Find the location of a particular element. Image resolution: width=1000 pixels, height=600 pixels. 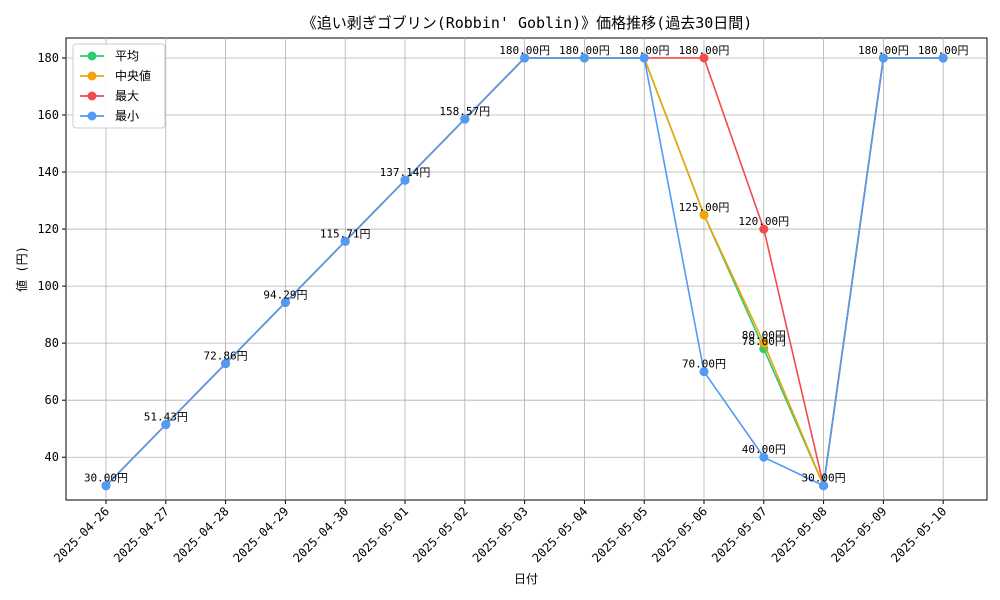

x-tick-label: 2025-04-27 is located at coordinates (141, 534).